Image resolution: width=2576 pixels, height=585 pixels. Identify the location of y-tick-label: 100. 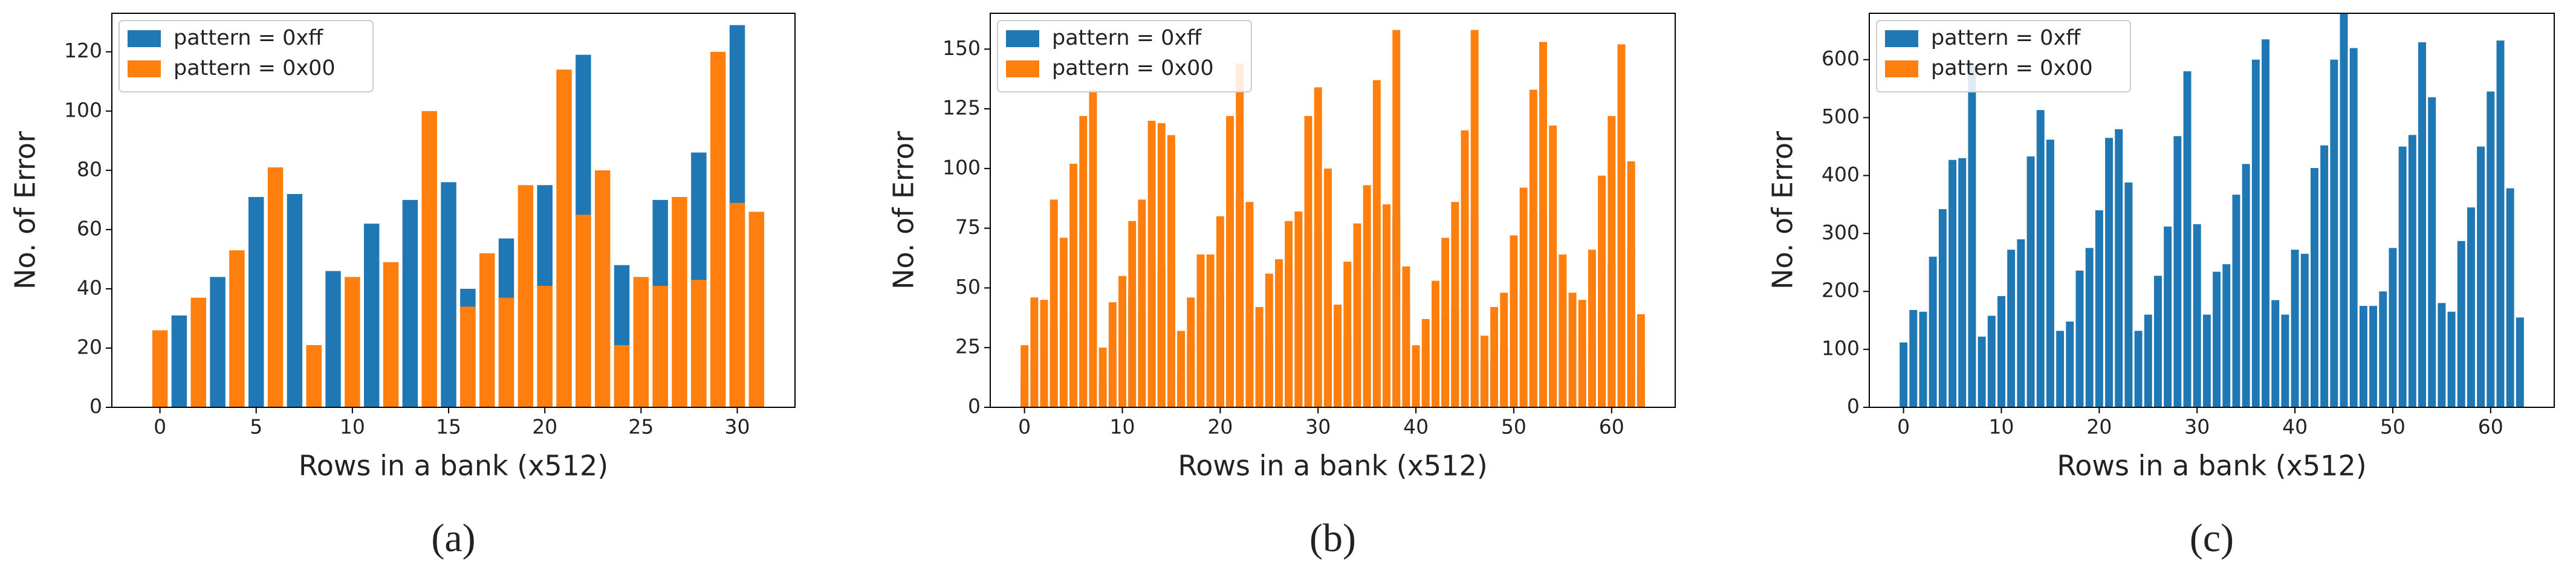
(1841, 348).